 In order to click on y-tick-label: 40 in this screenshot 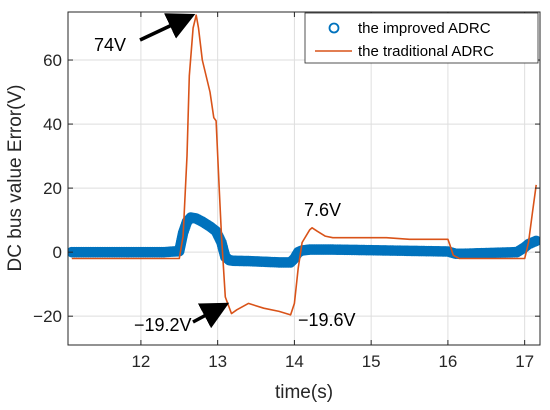, I will do `click(52, 124)`.